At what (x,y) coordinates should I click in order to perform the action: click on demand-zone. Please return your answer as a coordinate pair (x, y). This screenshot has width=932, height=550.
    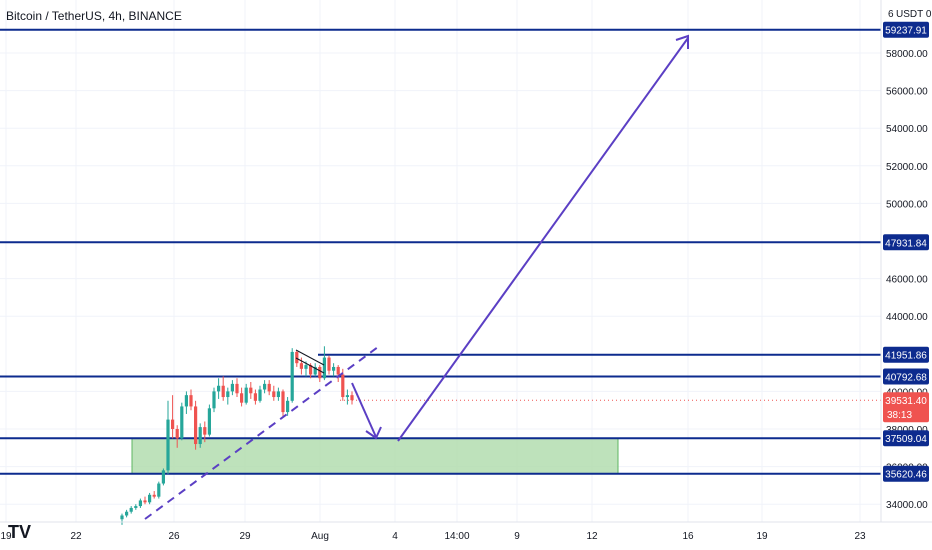
    Looking at the image, I should click on (375, 456).